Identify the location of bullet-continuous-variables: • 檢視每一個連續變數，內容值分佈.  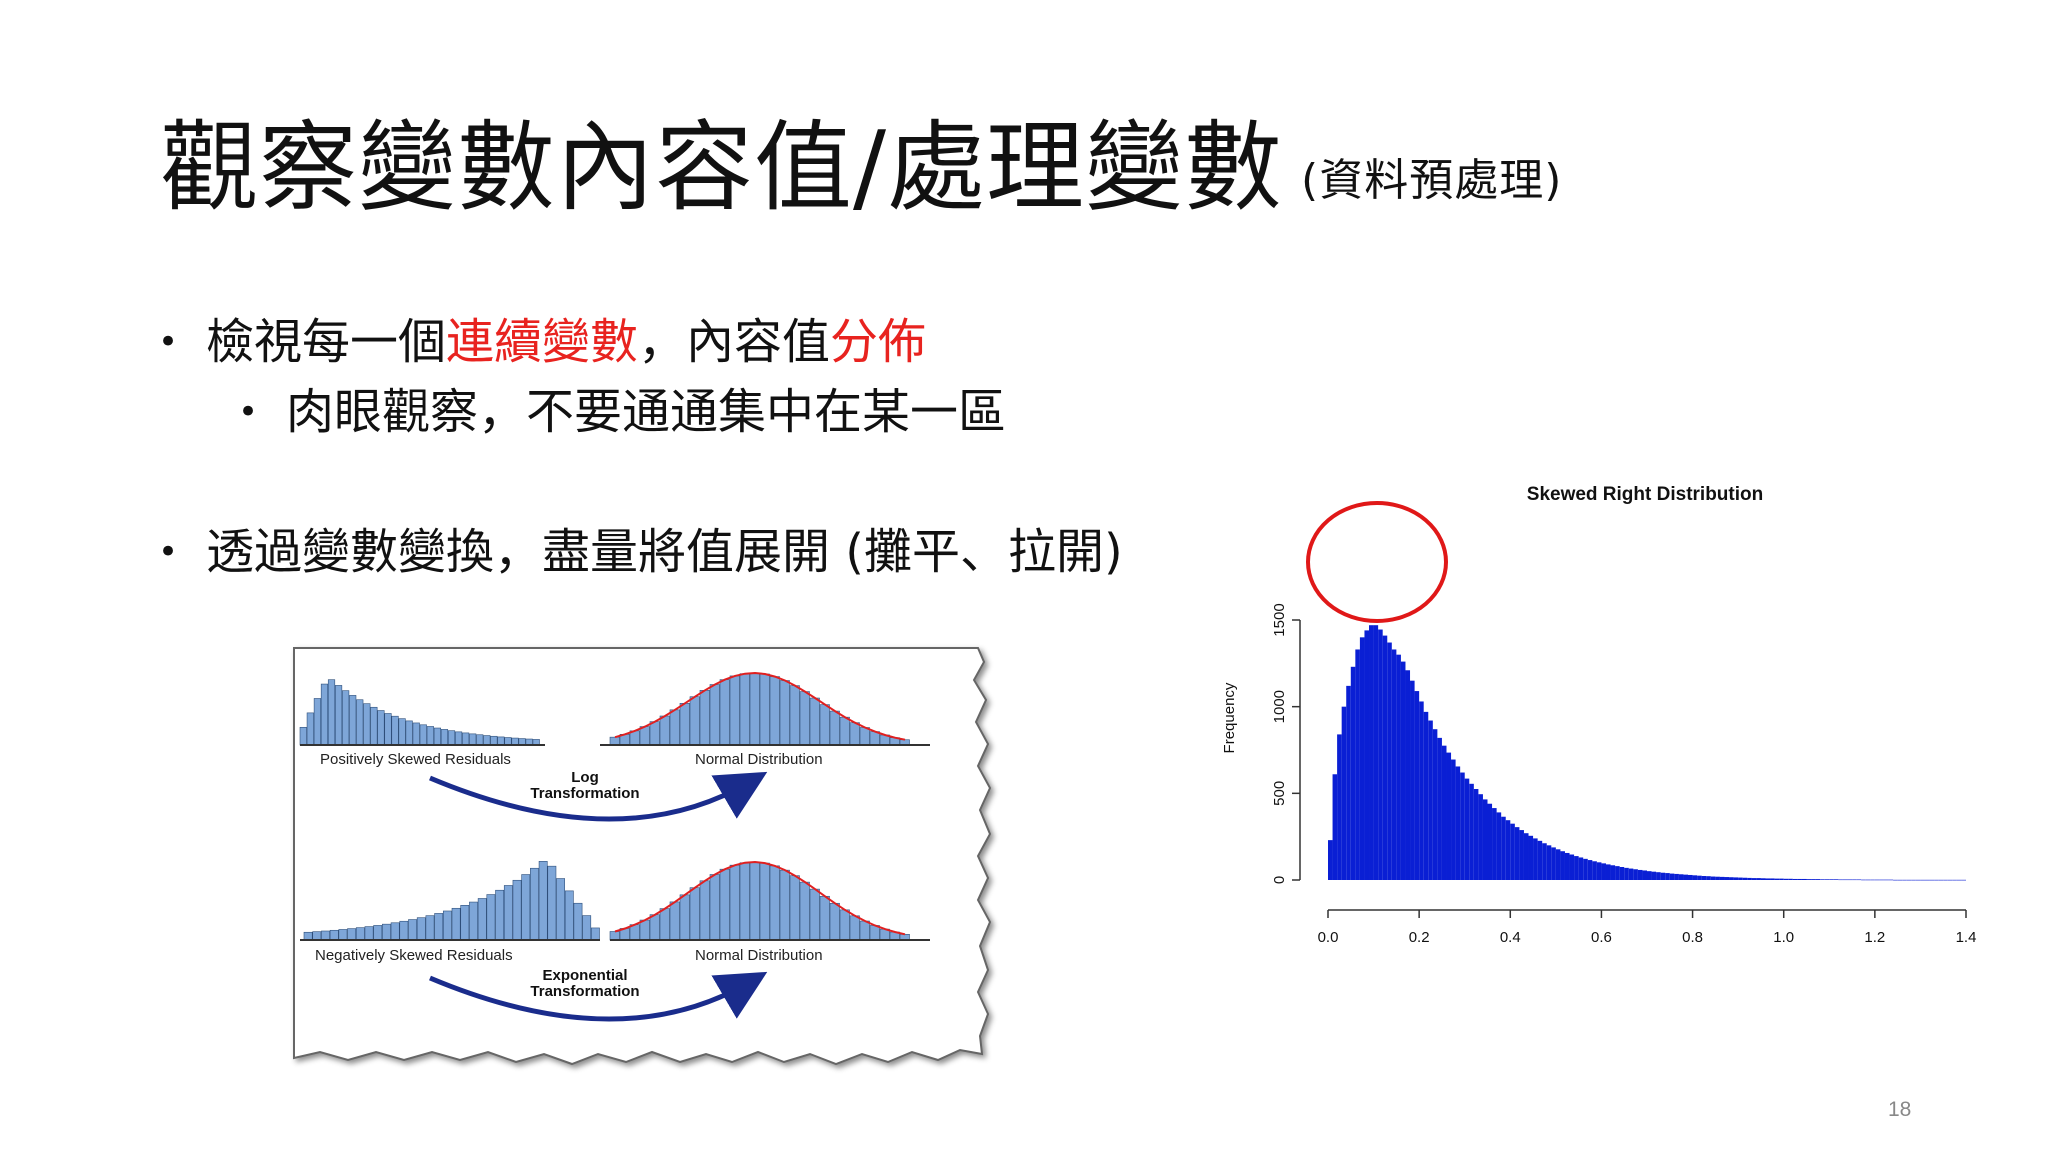
(542, 342).